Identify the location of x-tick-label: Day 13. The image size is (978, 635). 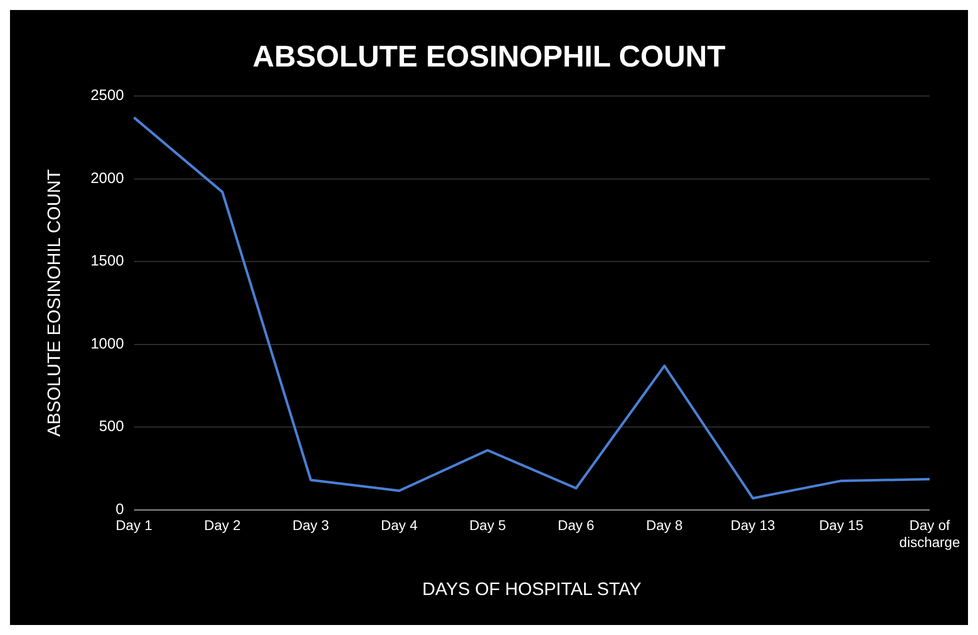
(753, 525).